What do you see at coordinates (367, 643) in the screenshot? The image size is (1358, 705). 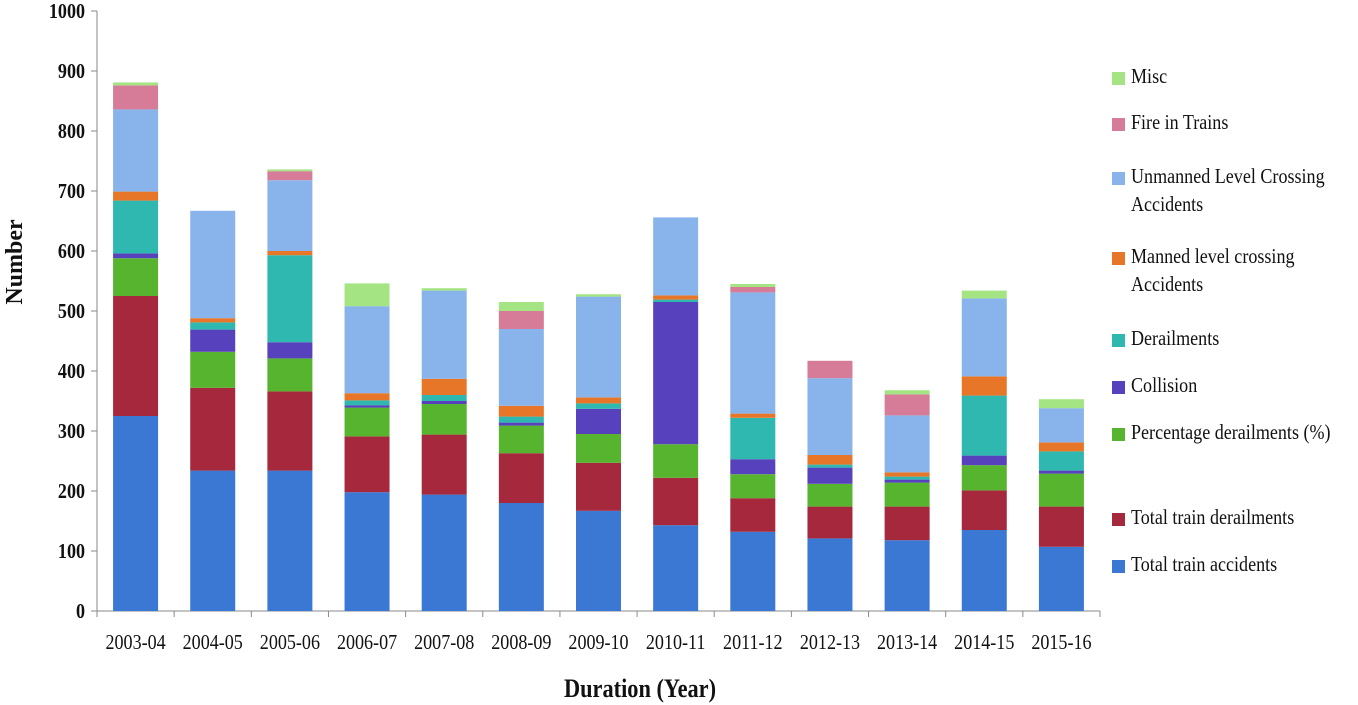 I see `x-tick-label: 2006-07` at bounding box center [367, 643].